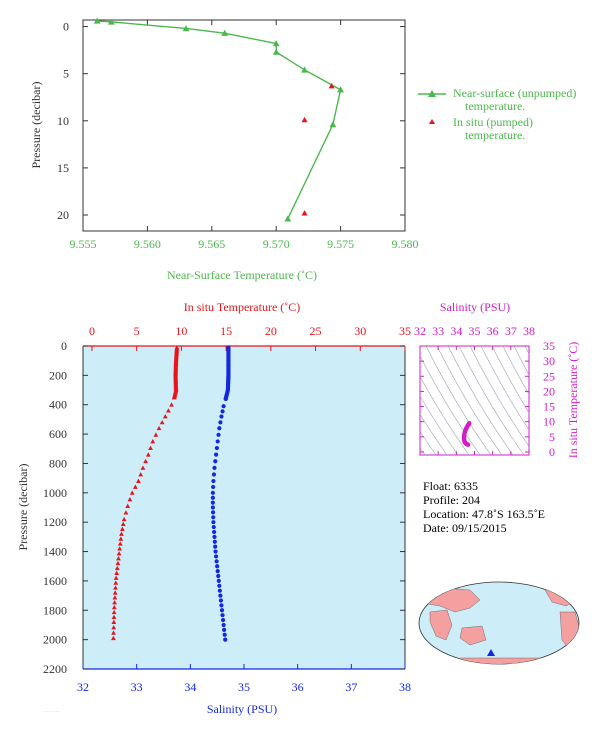 The width and height of the screenshot is (601, 732). I want to click on profile-salinity-label: Salinity (PSU), so click(242, 709).